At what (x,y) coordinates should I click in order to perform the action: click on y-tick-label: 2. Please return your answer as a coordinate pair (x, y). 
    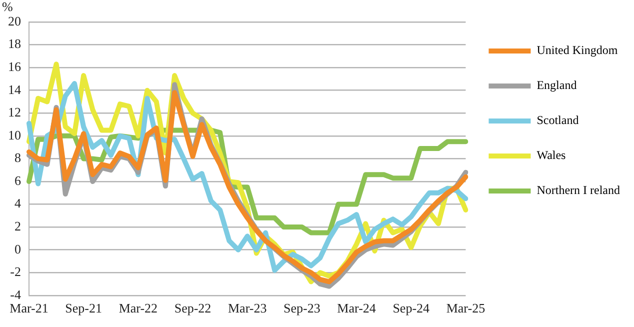
    Looking at the image, I should click on (17, 226).